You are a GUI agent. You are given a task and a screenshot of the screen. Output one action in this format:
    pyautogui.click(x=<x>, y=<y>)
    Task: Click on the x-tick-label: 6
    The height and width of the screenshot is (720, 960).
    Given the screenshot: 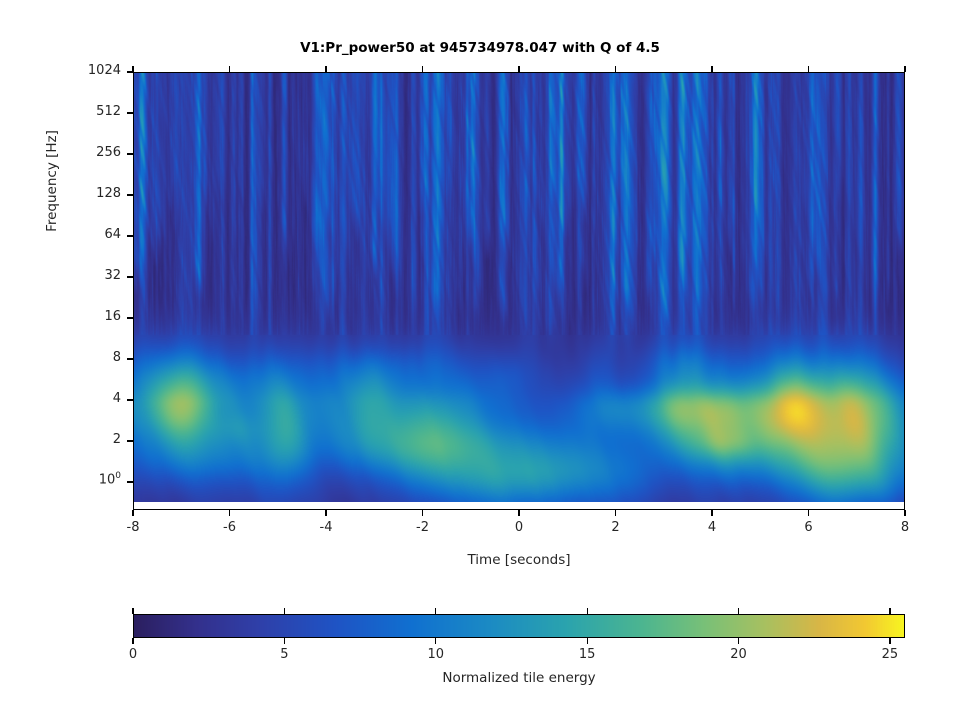 What is the action you would take?
    pyautogui.click(x=808, y=527)
    